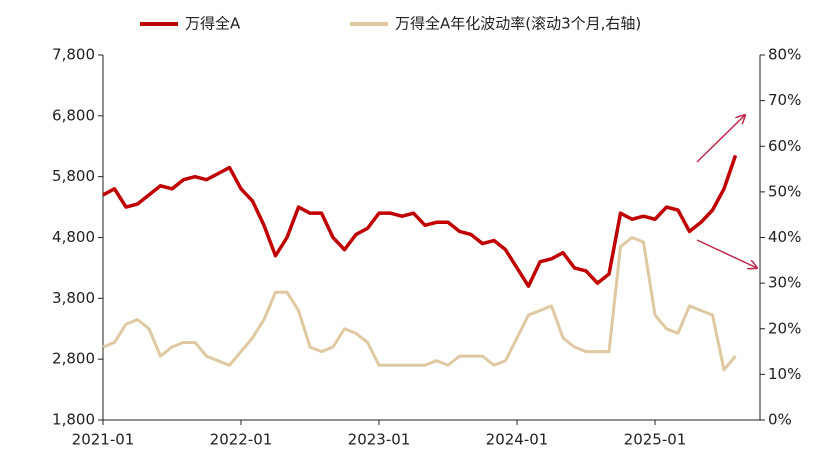 Image resolution: width=840 pixels, height=476 pixels. I want to click on y2-tick-label: 50%, so click(784, 191).